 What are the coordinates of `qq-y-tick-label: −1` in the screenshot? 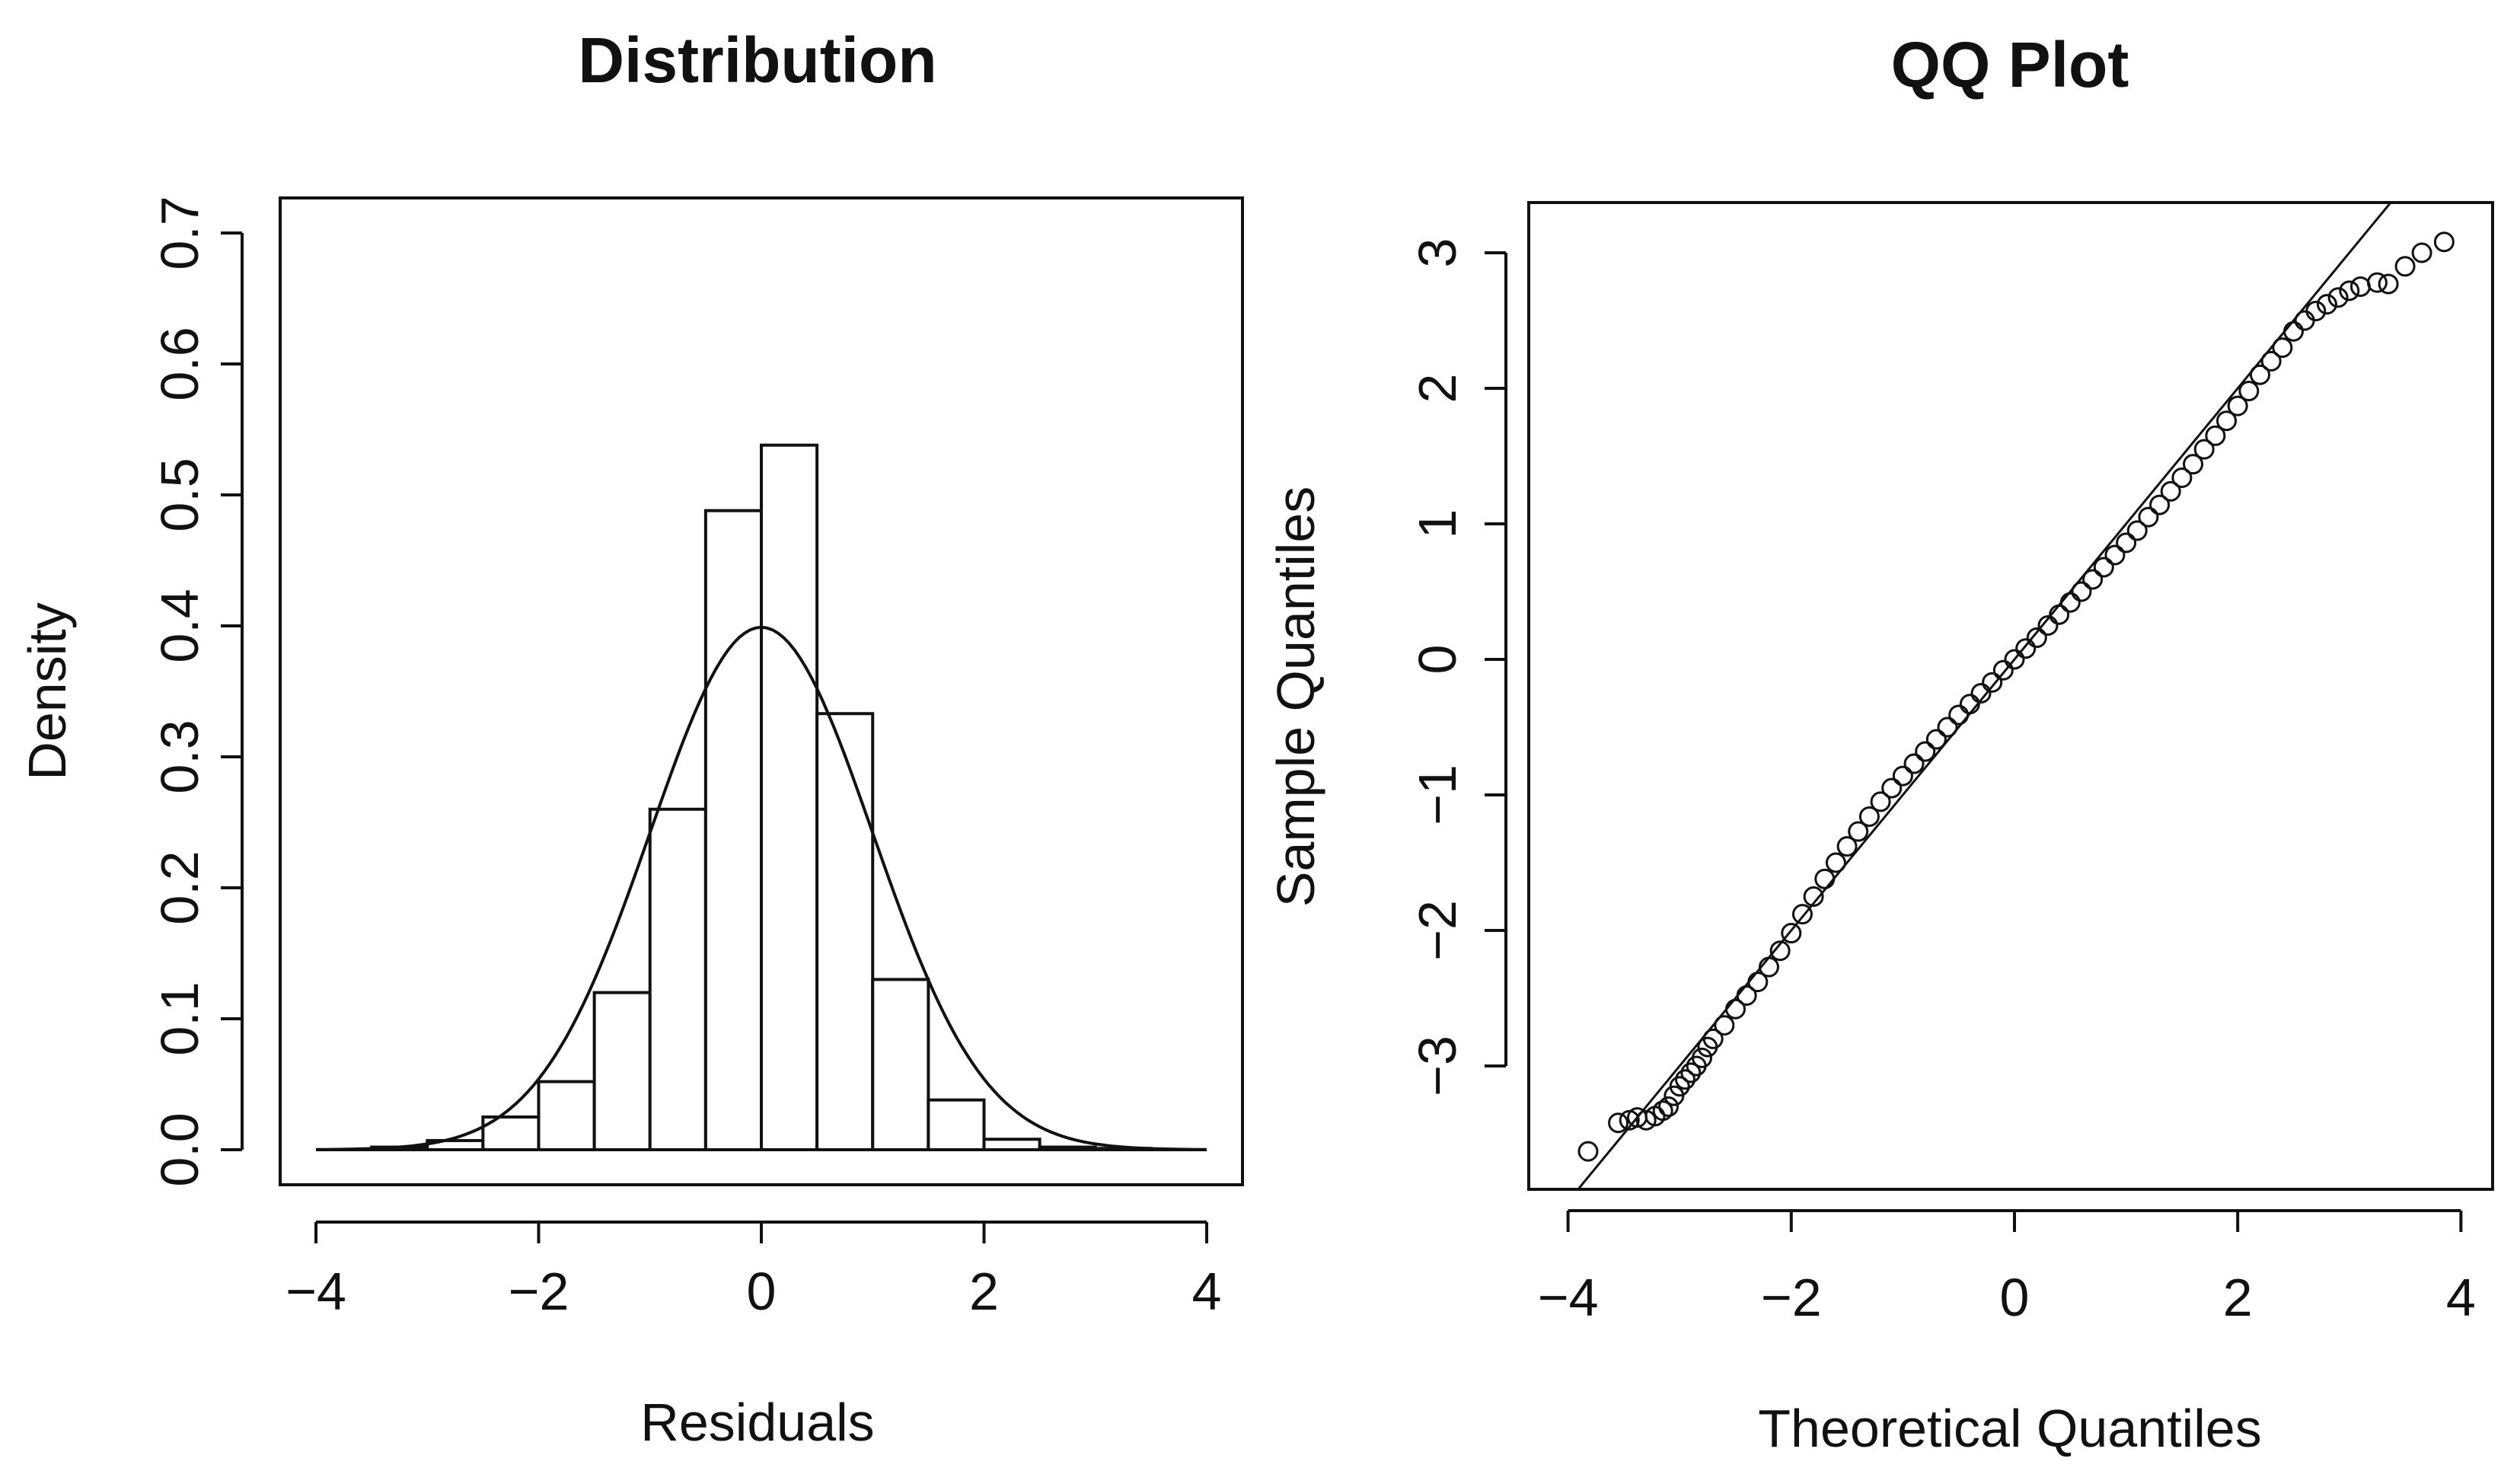 It's located at (1437, 794).